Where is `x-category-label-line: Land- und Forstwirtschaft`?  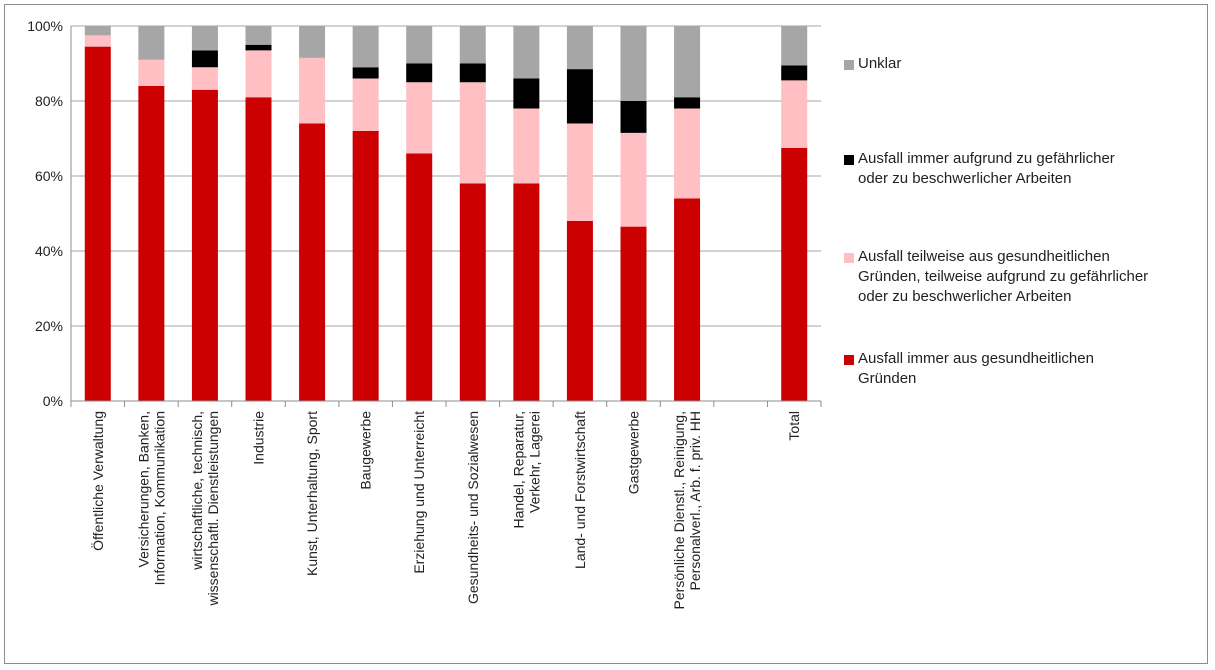 x-category-label-line: Land- und Forstwirtschaft is located at coordinates (580, 490).